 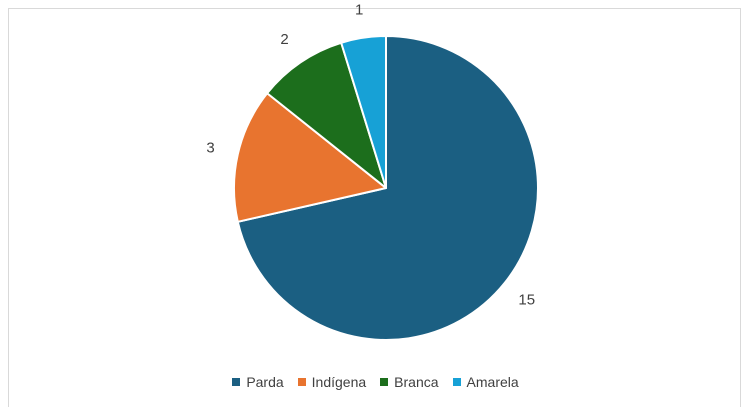 What do you see at coordinates (359, 10) in the screenshot?
I see `data-label-amarela: 1` at bounding box center [359, 10].